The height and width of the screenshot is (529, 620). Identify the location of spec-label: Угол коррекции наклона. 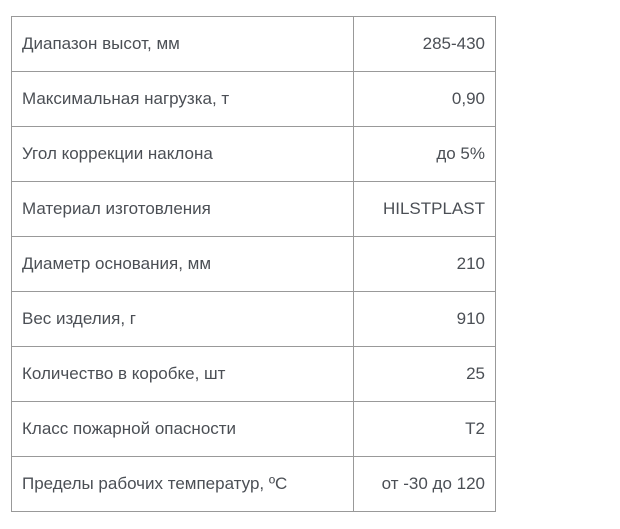
(182, 154).